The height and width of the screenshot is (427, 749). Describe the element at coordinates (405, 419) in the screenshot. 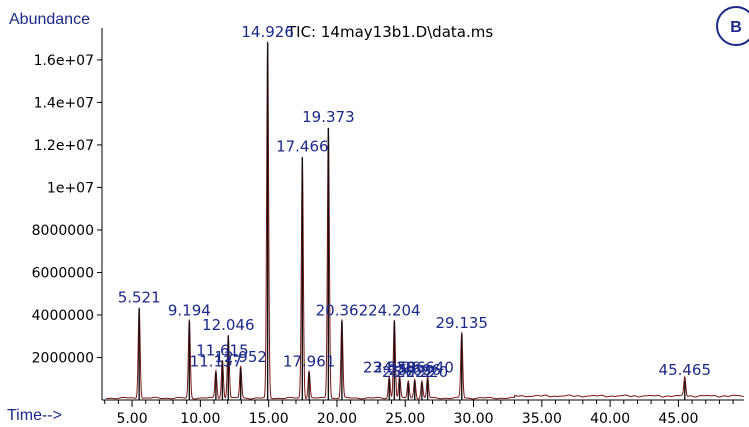

I see `x-tick-label: 25.00` at that location.